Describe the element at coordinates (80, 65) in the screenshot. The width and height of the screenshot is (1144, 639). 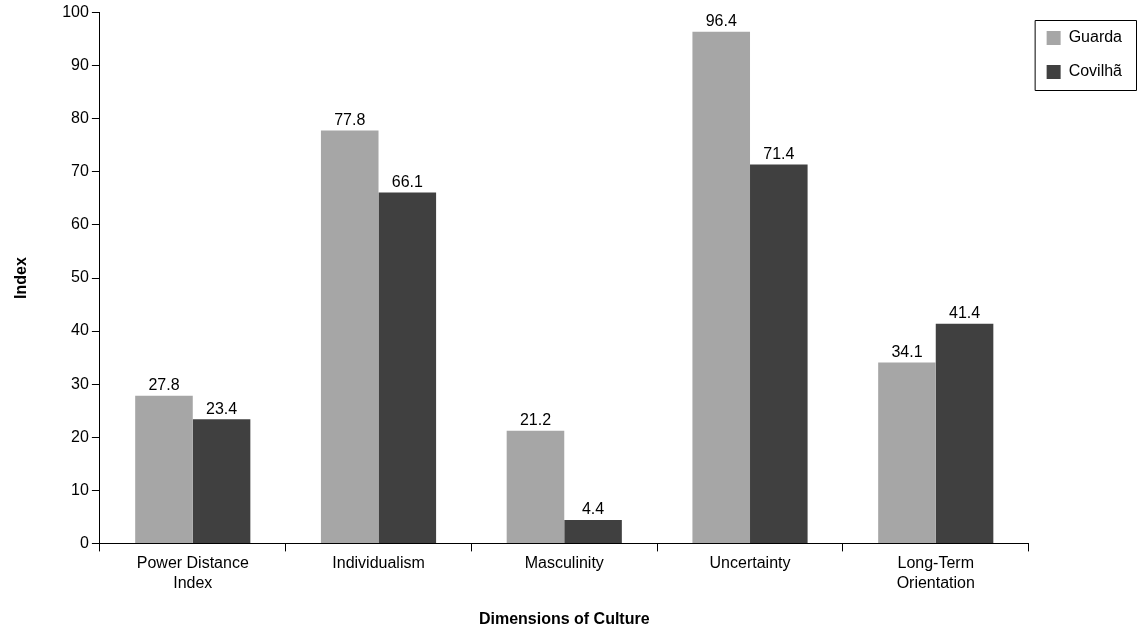
I see `y-tick-label: 90` at that location.